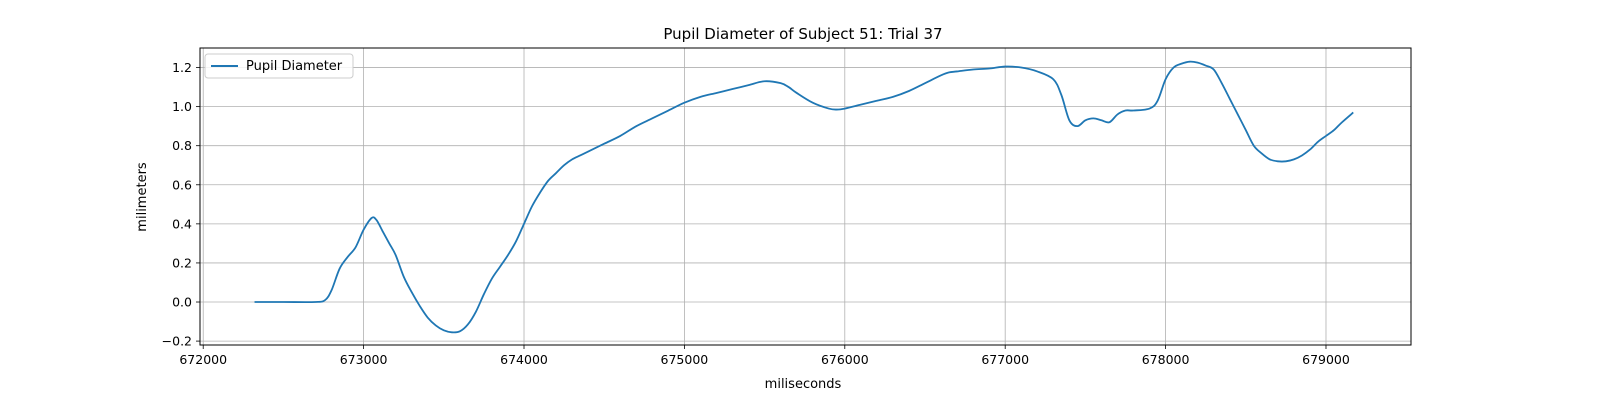  Describe the element at coordinates (294, 66) in the screenshot. I see `legend-label: Pupil Diameter` at that location.